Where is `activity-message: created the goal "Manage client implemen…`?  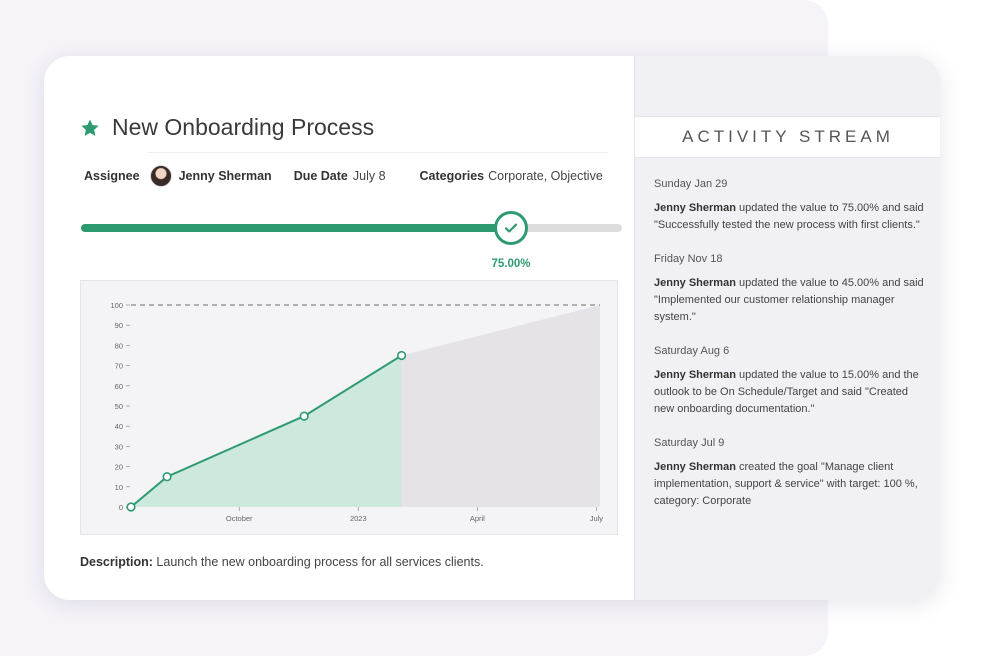 activity-message: created the goal "Manage client implemen… is located at coordinates (786, 484).